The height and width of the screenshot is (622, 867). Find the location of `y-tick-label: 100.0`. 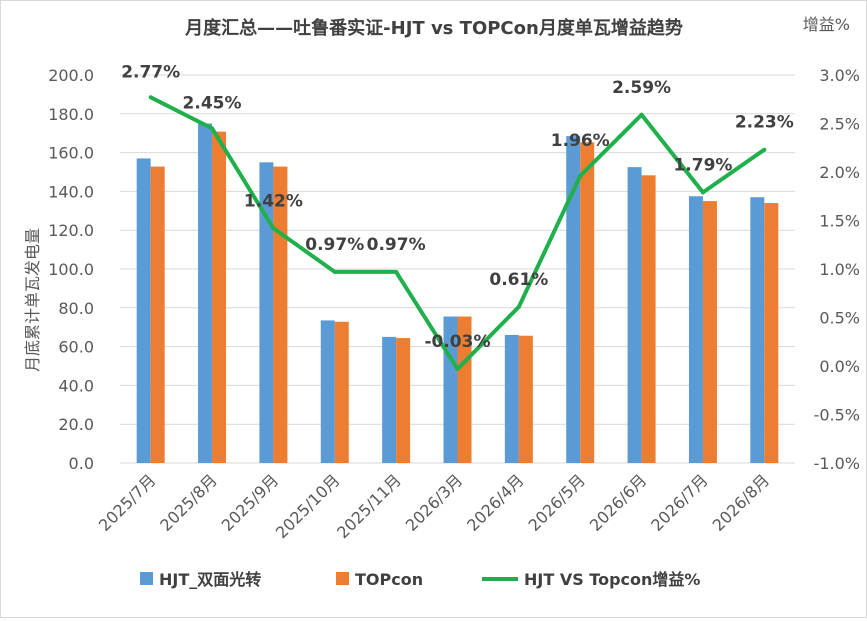

y-tick-label: 100.0 is located at coordinates (71, 269).